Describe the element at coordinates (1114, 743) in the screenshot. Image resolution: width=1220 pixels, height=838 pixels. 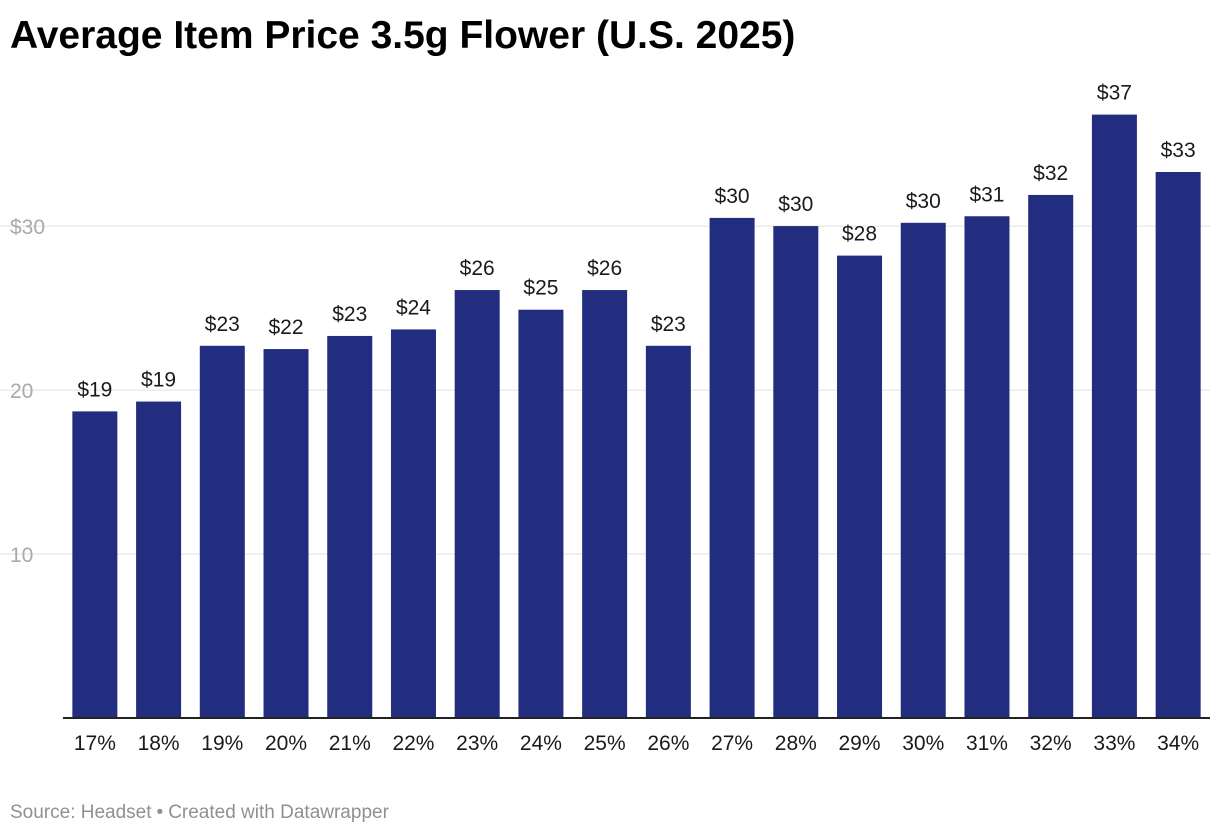
I see `x-tick-label-33%: 33%` at that location.